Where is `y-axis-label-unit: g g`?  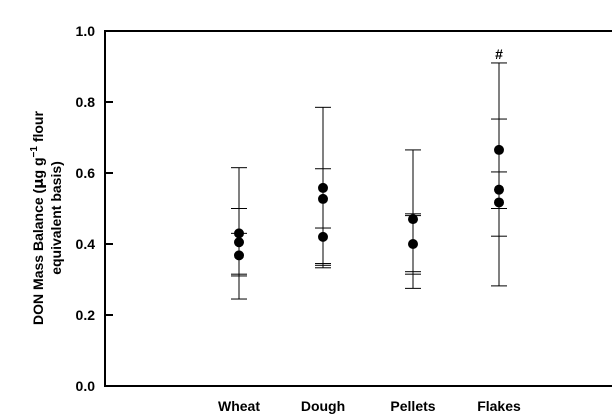
y-axis-label-unit: g g is located at coordinates (38, 167).